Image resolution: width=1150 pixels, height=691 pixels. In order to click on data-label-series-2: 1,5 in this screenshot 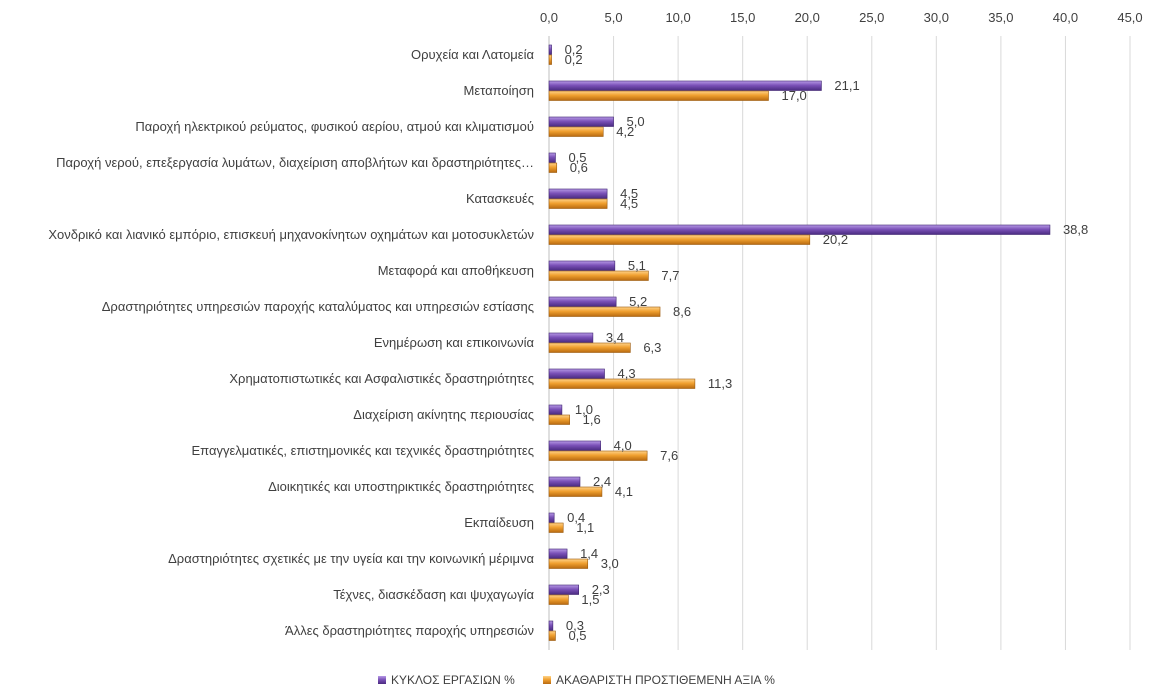, I will do `click(590, 599)`.